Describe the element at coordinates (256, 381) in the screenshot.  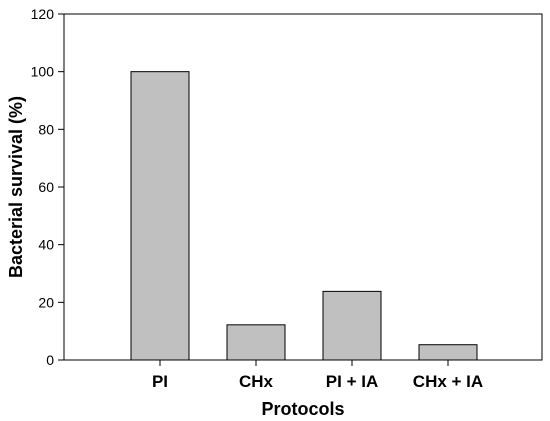
I see `x-tick-label: CHx` at that location.